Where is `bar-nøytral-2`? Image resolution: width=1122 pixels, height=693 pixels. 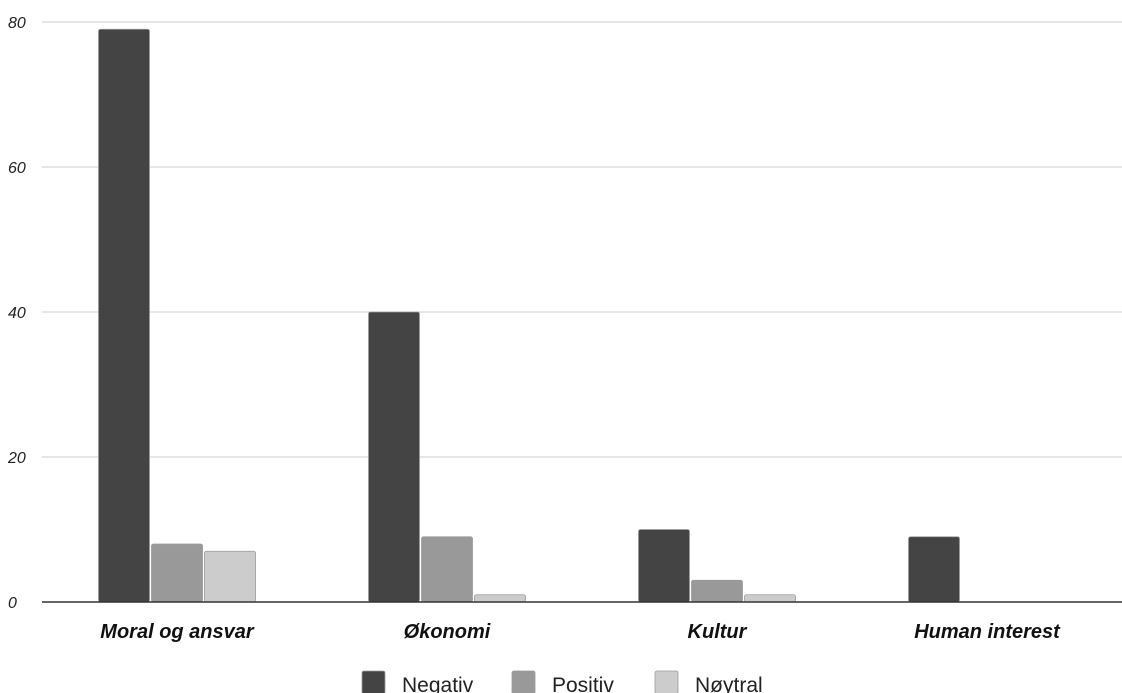 bar-nøytral-2 is located at coordinates (770, 598).